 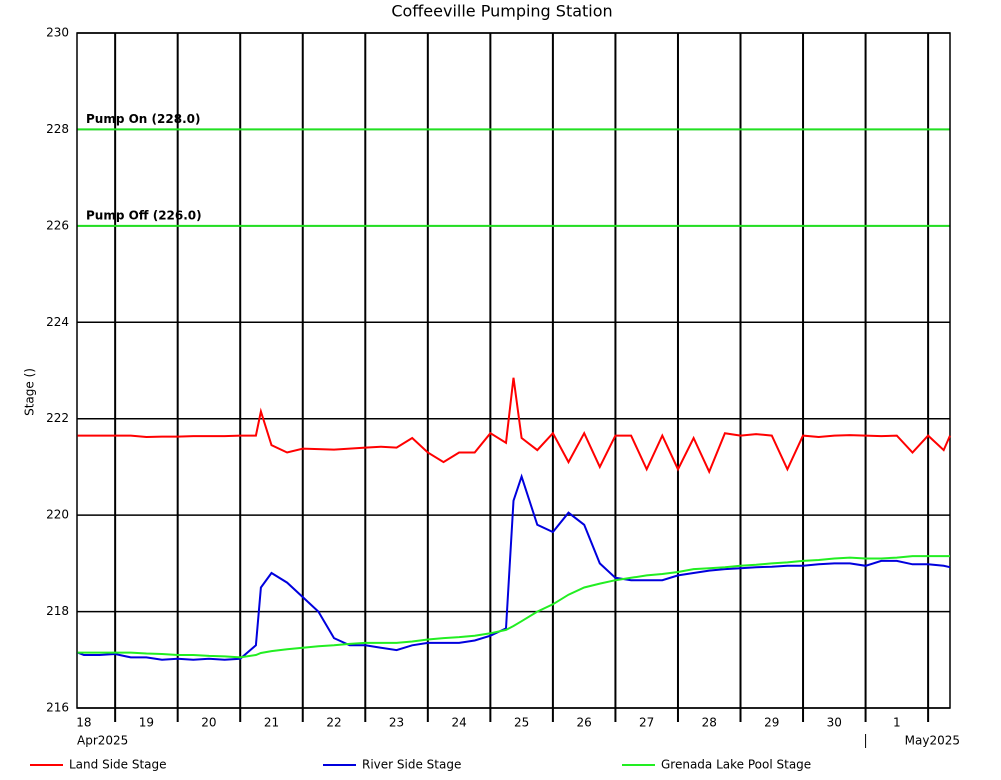 What do you see at coordinates (57, 33) in the screenshot?
I see `y-tick-label: 230` at bounding box center [57, 33].